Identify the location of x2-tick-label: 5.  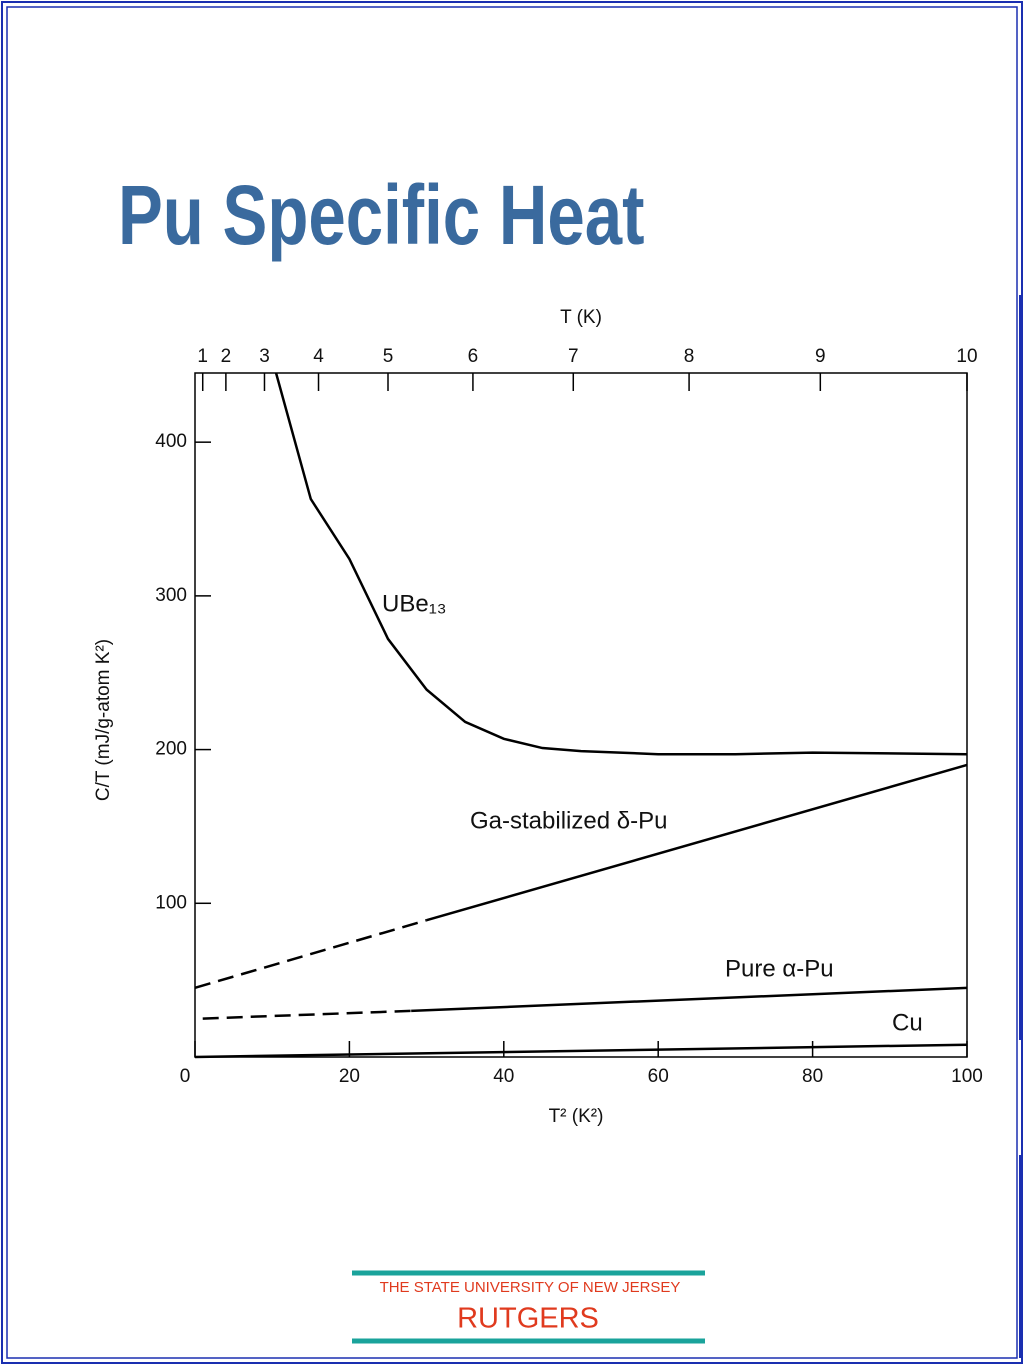
(388, 356).